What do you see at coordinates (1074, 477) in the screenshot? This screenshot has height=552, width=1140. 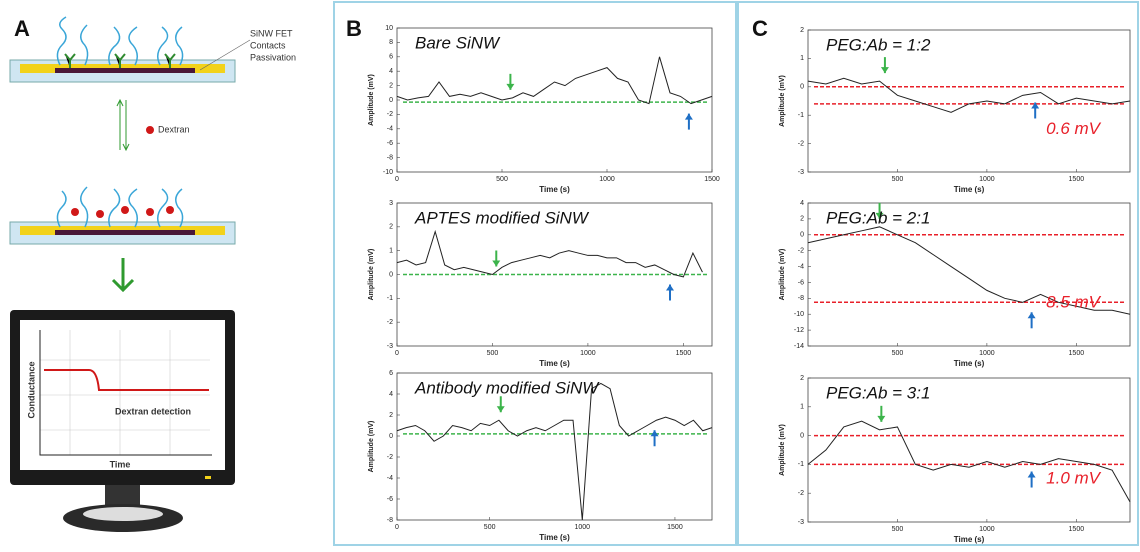 I see `difference-label: 1.0 mV` at bounding box center [1074, 477].